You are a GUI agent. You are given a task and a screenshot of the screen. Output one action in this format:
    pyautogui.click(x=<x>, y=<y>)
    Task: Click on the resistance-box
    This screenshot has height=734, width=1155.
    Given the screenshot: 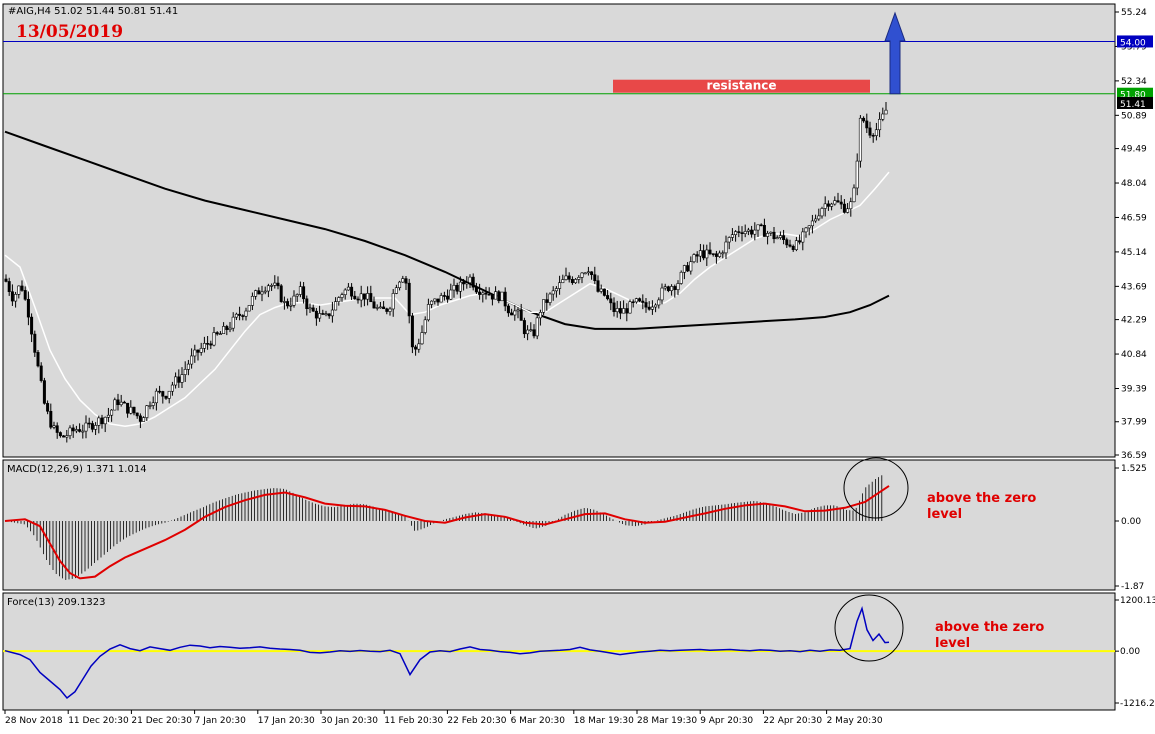 What is the action you would take?
    pyautogui.click(x=741, y=86)
    